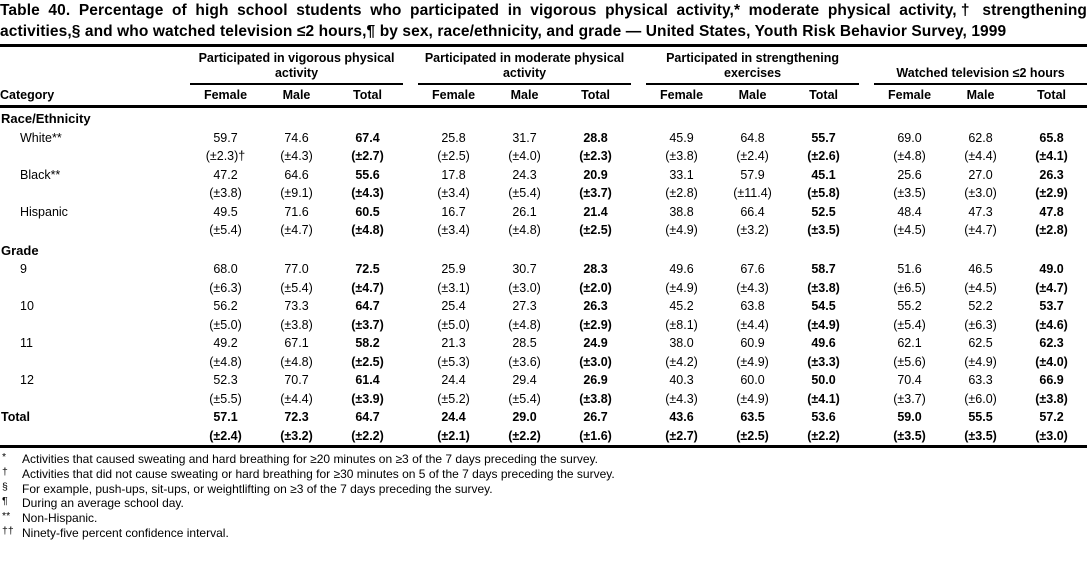 The height and width of the screenshot is (561, 1087). I want to click on section-heading-row: Grade, so click(543, 250).